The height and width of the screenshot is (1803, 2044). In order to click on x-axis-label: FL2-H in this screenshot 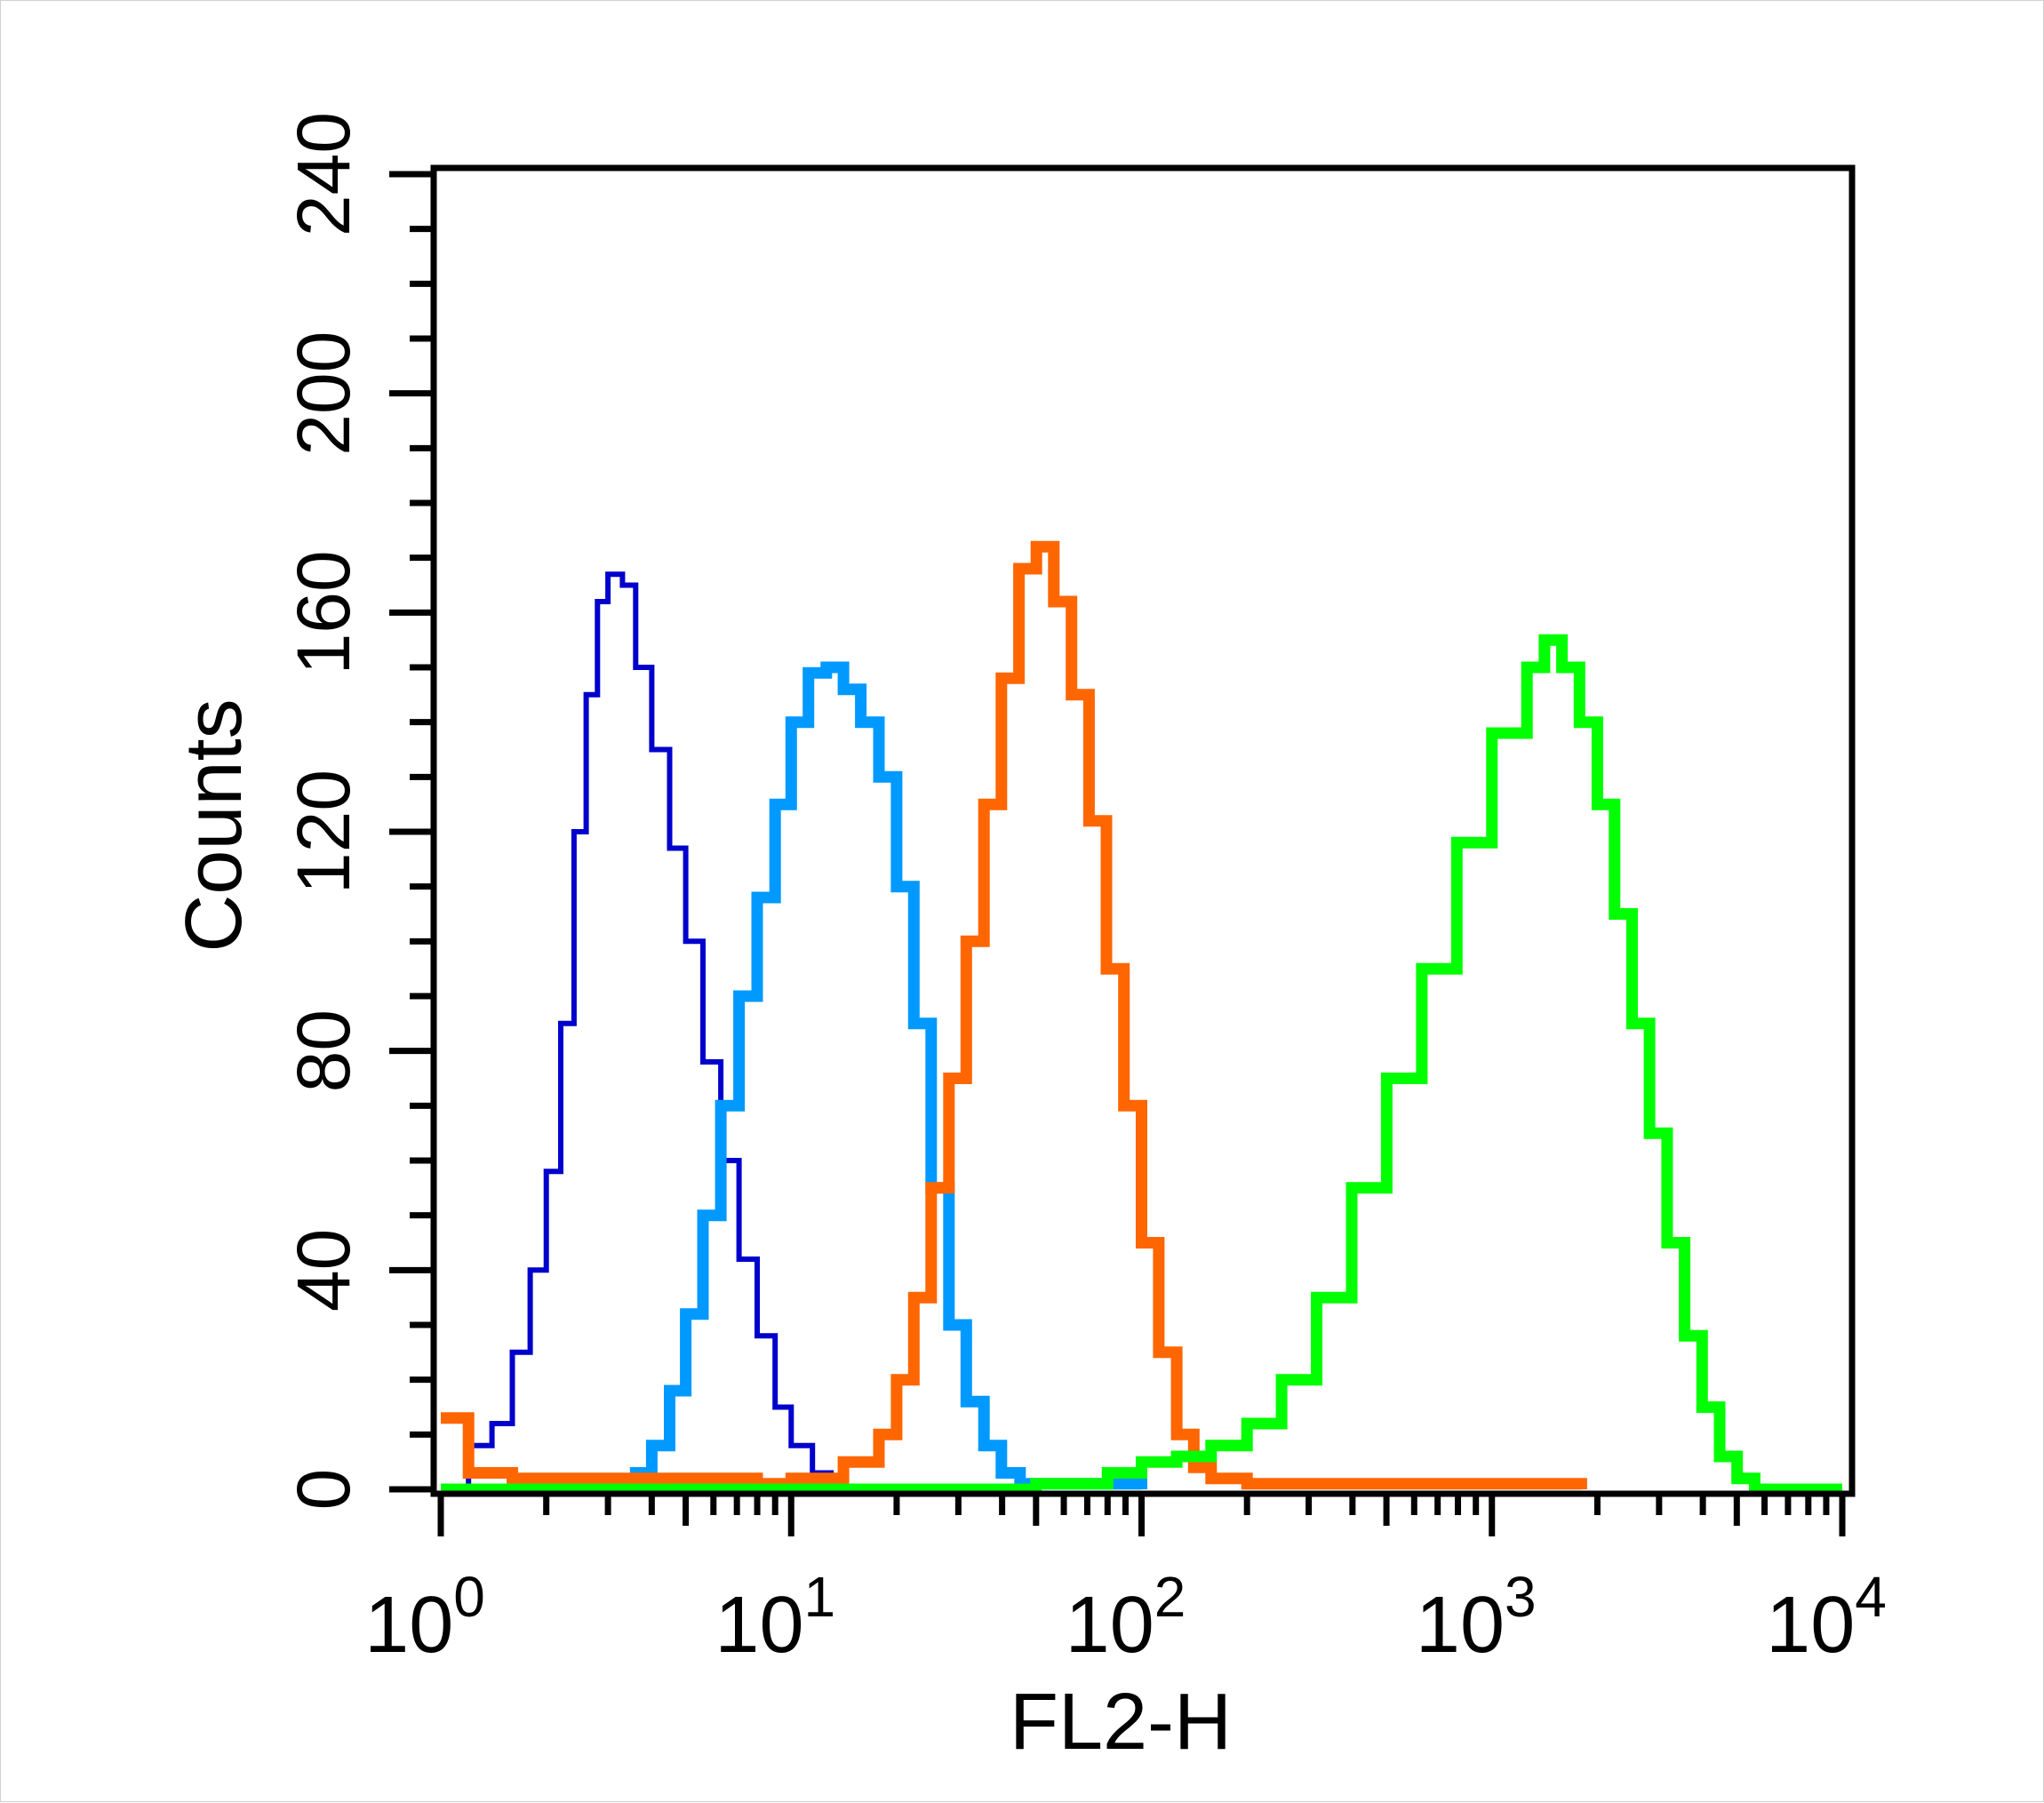, I will do `click(1121, 1723)`.